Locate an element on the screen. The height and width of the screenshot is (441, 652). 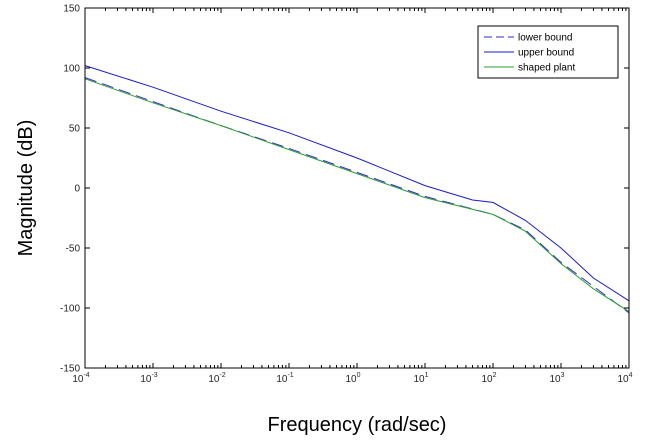
legend-label-2: shaped plant is located at coordinates (546, 68).